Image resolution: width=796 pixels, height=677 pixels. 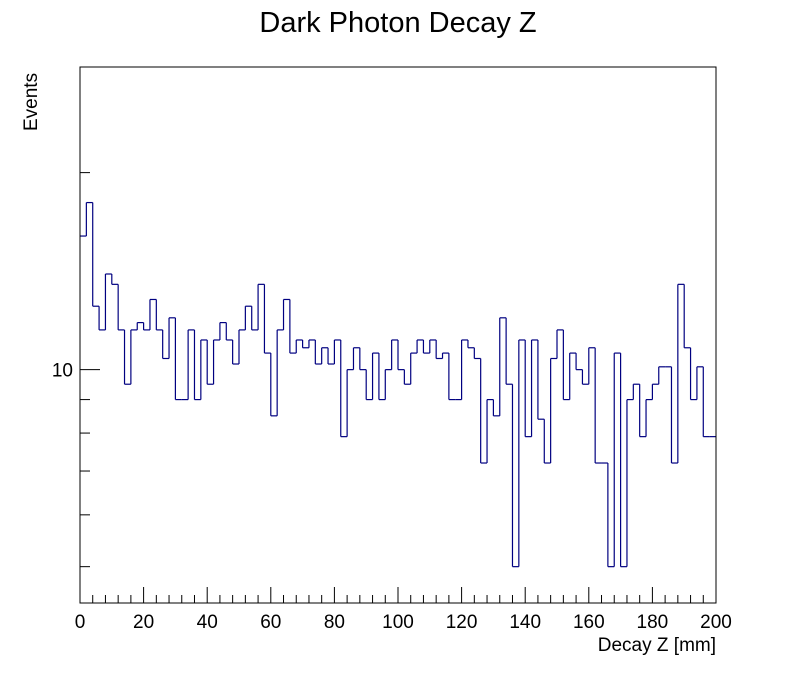 What do you see at coordinates (397, 23) in the screenshot?
I see `chart-title: Dark Photon Decay Z` at bounding box center [397, 23].